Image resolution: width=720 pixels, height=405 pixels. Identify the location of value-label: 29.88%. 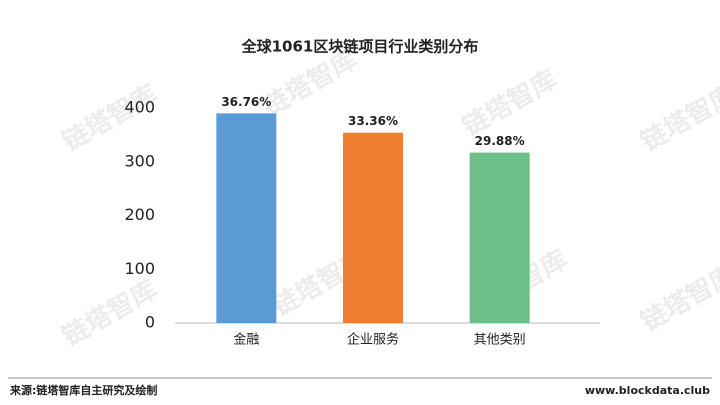
(500, 141).